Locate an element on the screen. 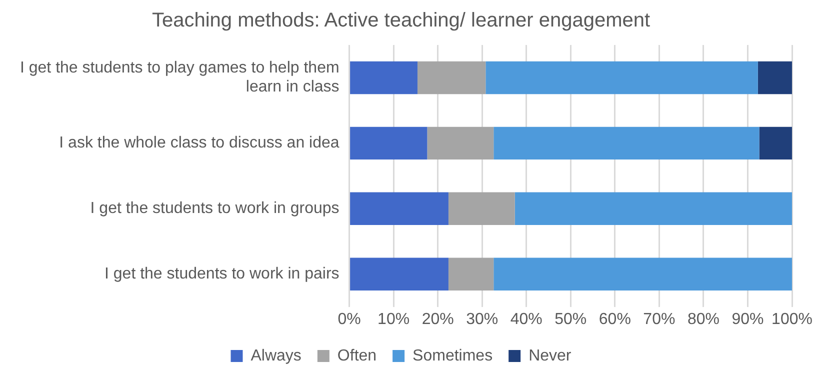  x-tick-label: 50% is located at coordinates (570, 319).